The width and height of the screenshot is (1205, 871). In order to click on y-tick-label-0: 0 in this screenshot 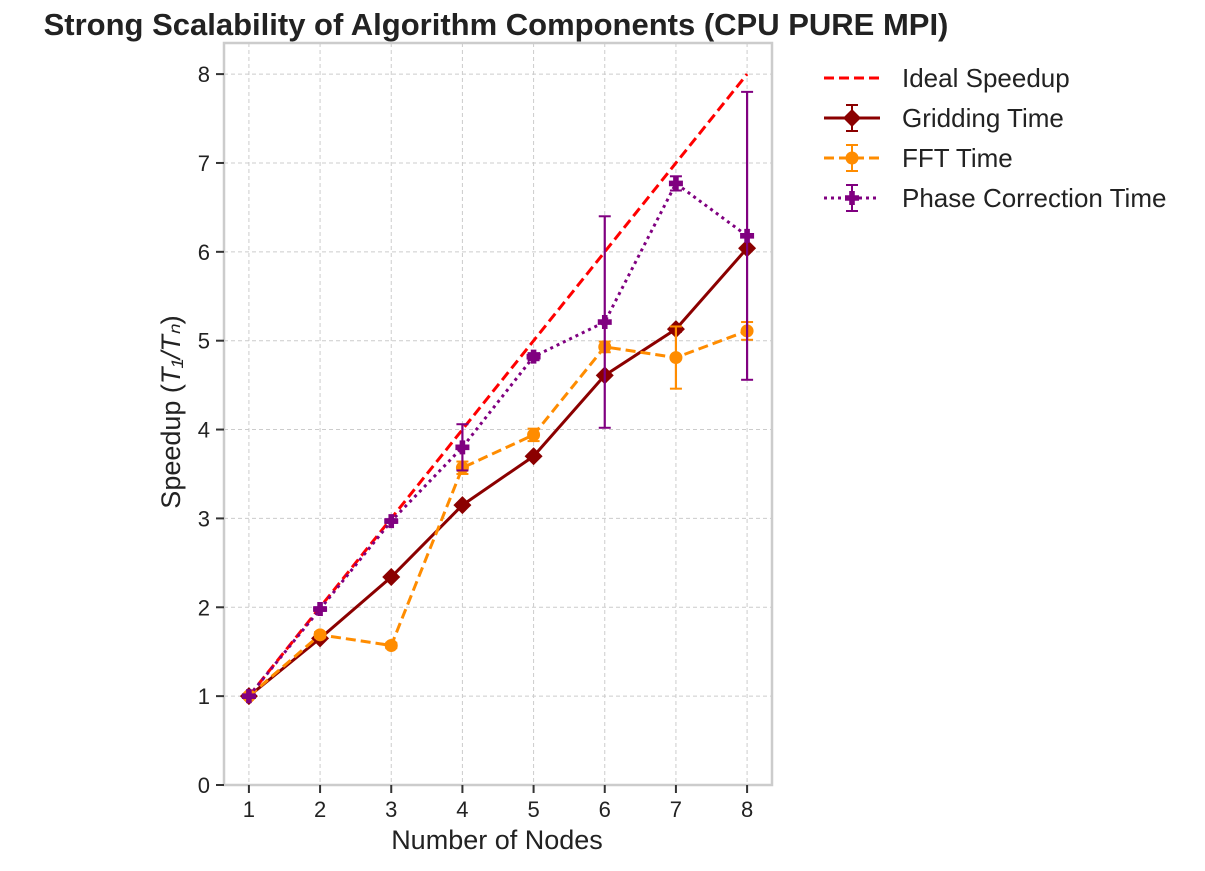, I will do `click(204, 785)`.